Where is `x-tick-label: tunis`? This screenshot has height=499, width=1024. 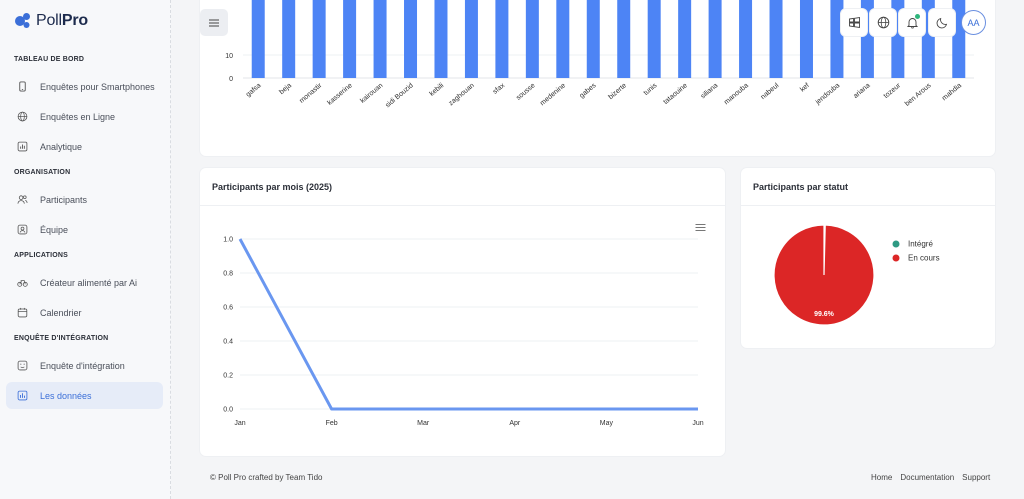
x-tick-label: tunis is located at coordinates (651, 89).